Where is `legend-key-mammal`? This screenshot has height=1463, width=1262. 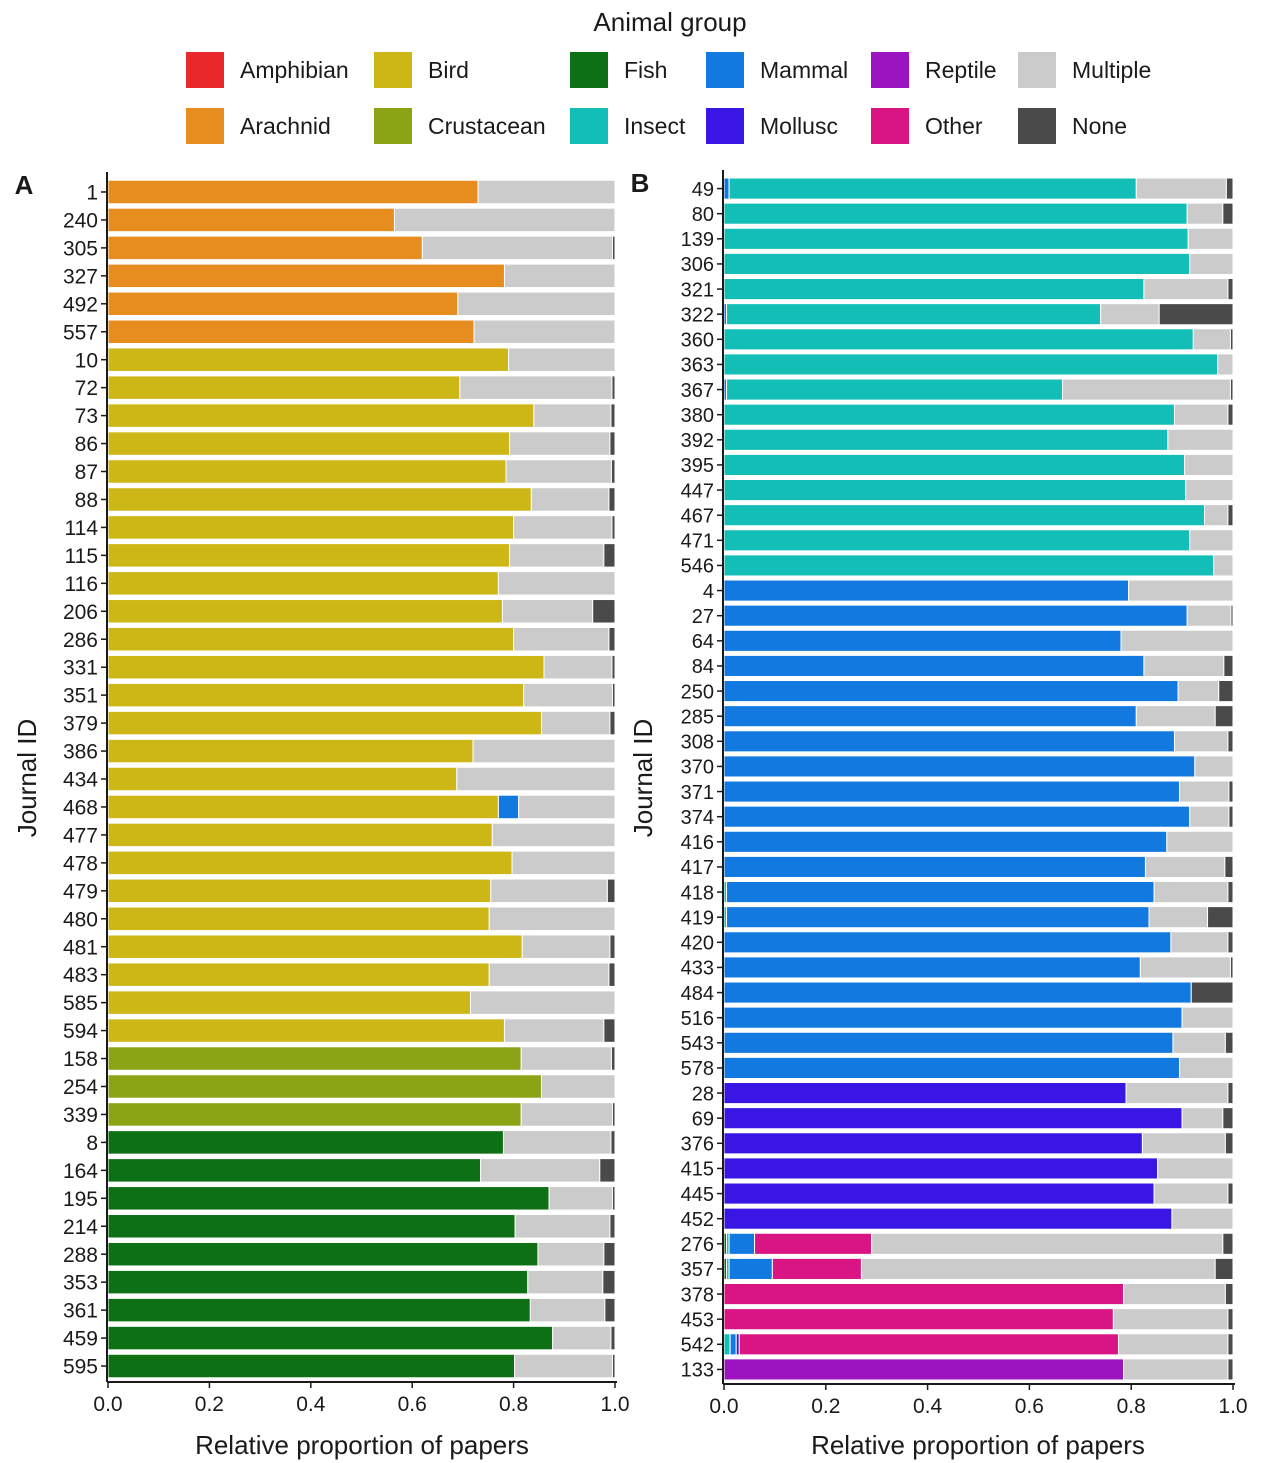
legend-key-mammal is located at coordinates (725, 70).